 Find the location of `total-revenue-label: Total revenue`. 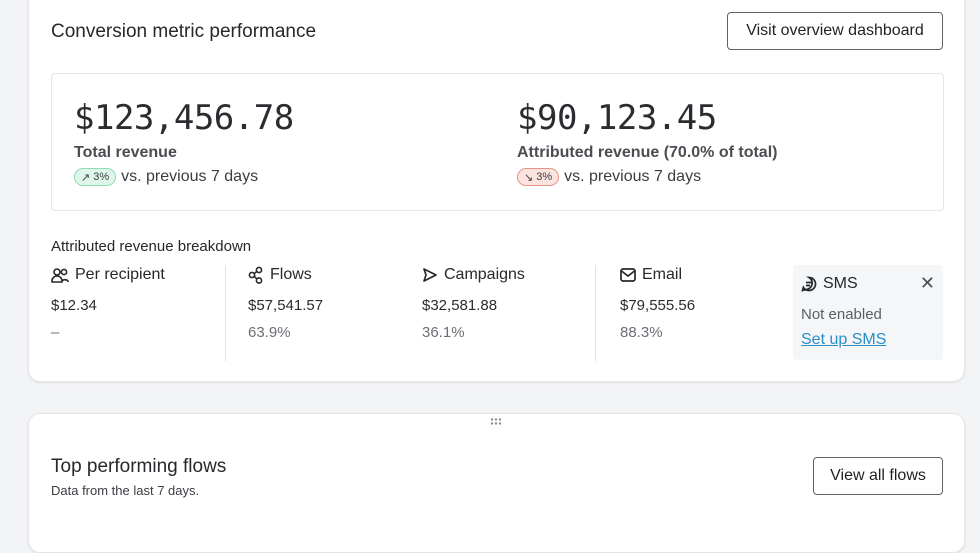

total-revenue-label: Total revenue is located at coordinates (125, 152).